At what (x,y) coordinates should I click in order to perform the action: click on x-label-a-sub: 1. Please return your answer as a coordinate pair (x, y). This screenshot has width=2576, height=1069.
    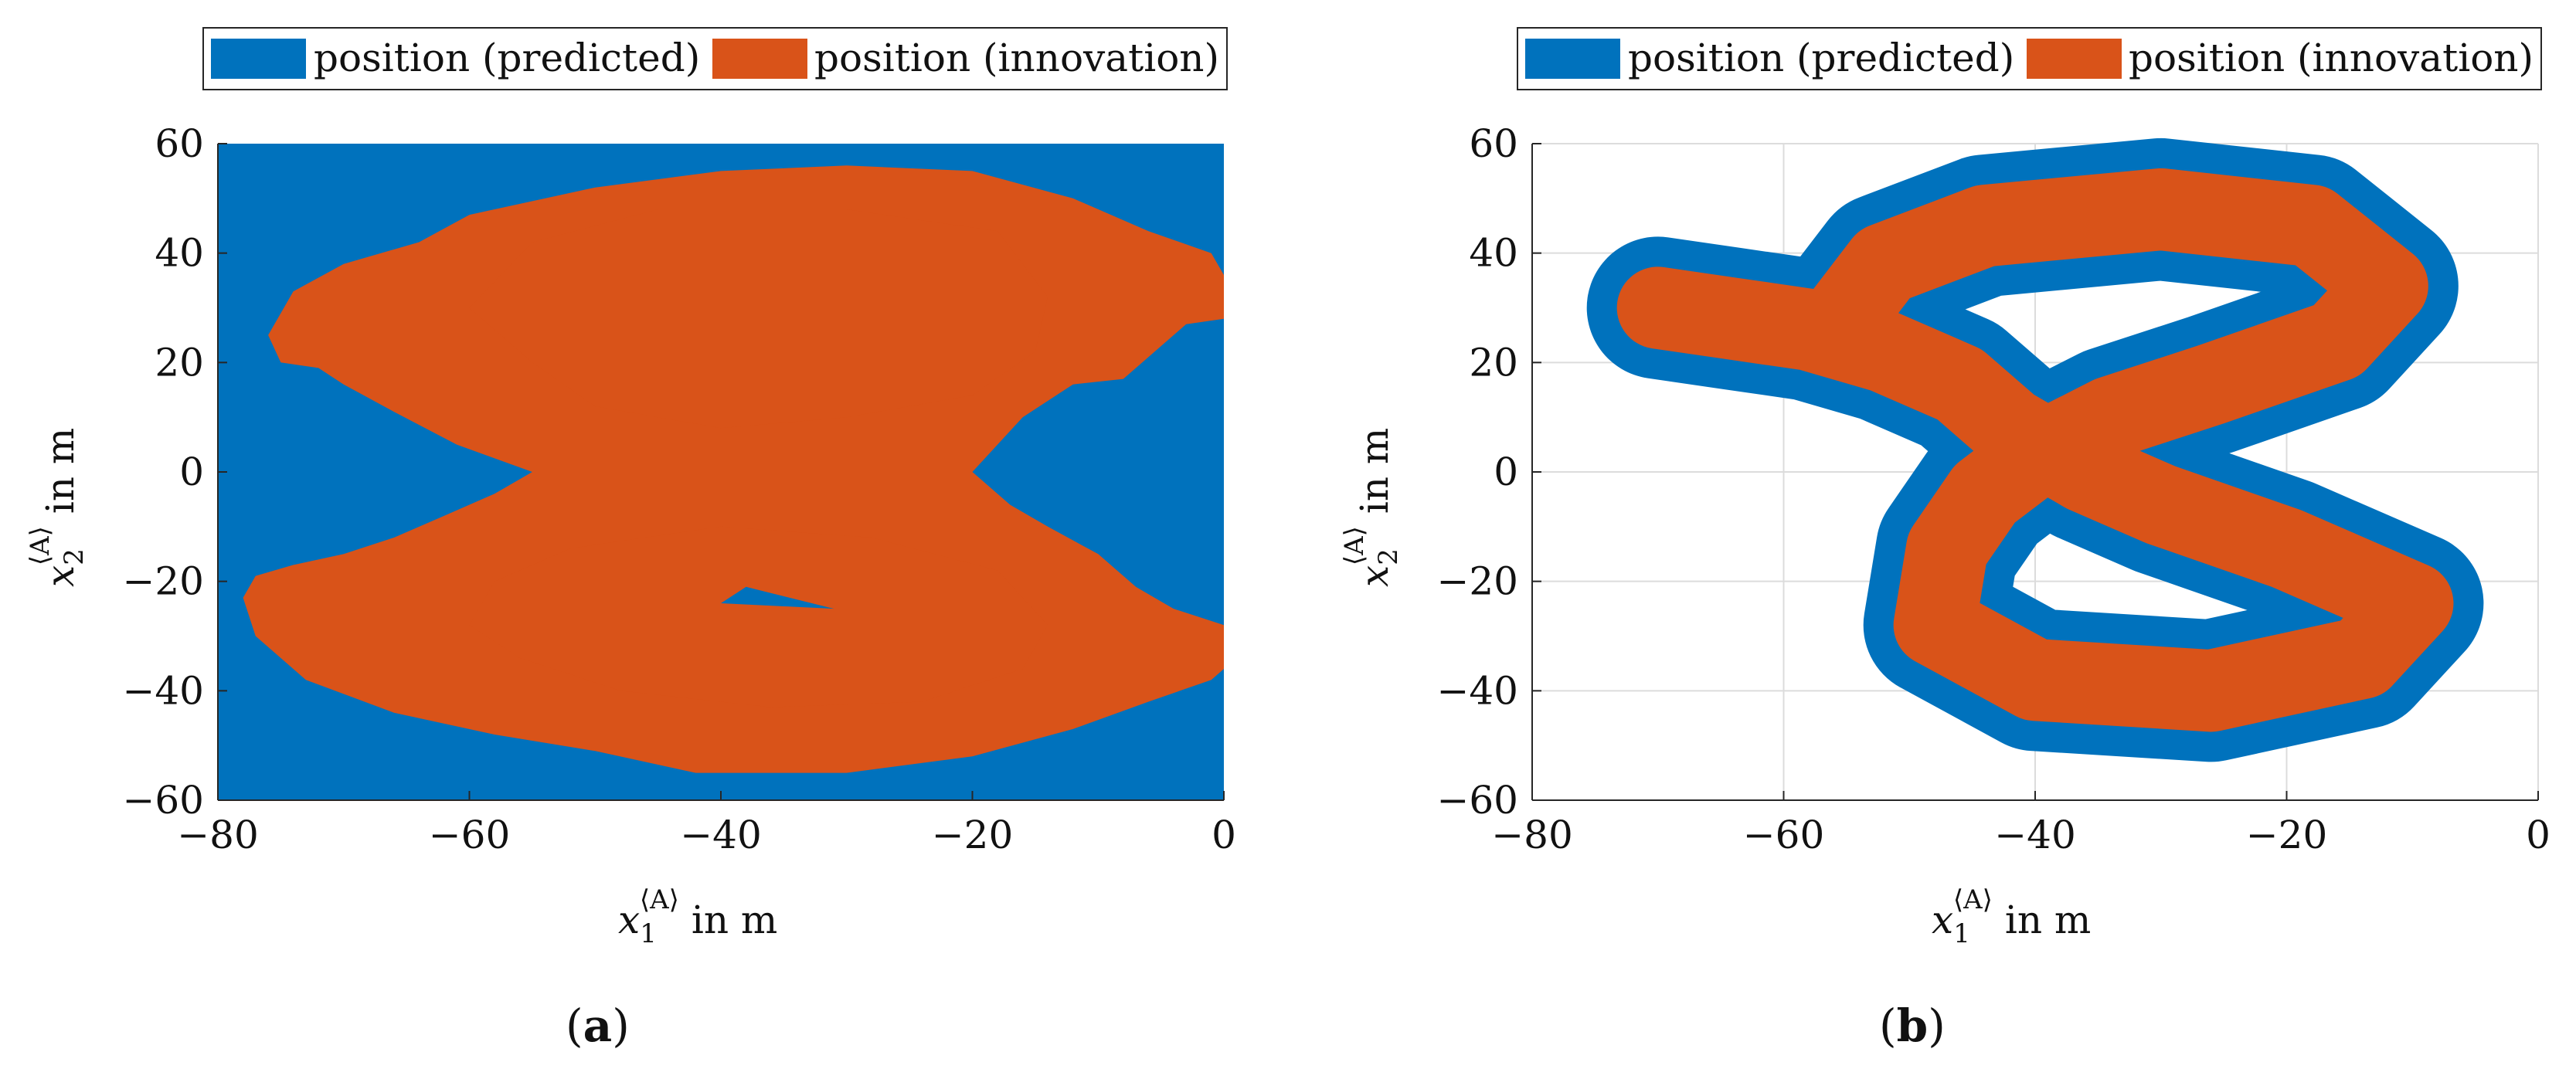
    Looking at the image, I should click on (648, 933).